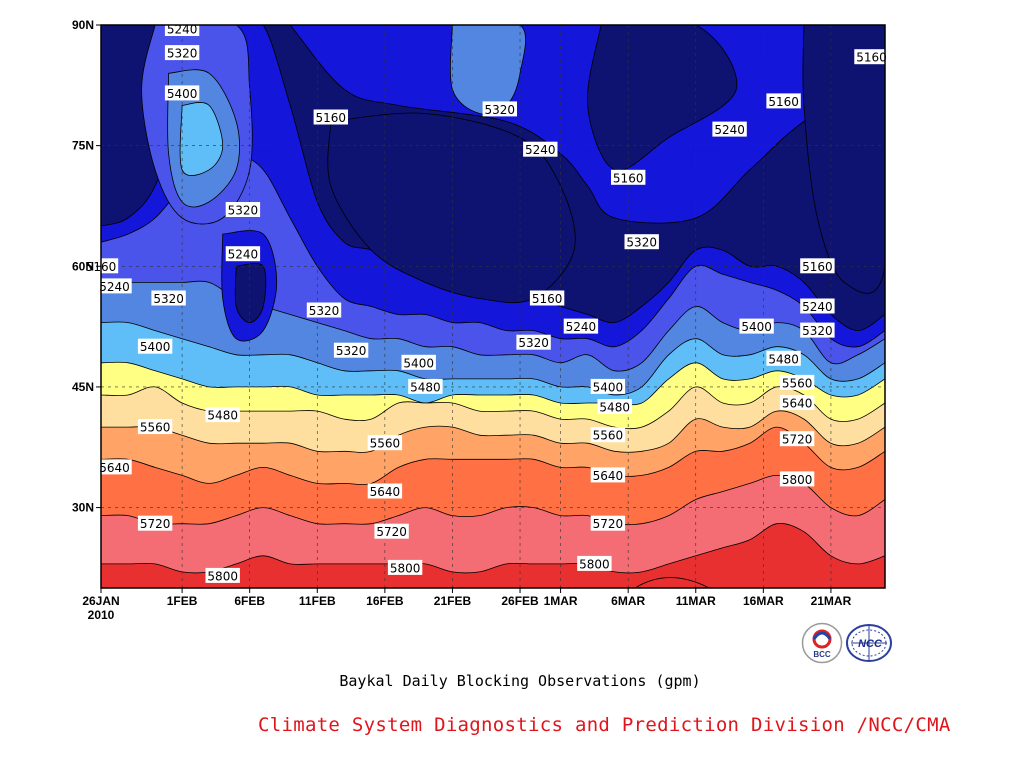 This screenshot has width=1024, height=768. Describe the element at coordinates (385, 601) in the screenshot. I see `x-tick-label: 16FEB` at that location.